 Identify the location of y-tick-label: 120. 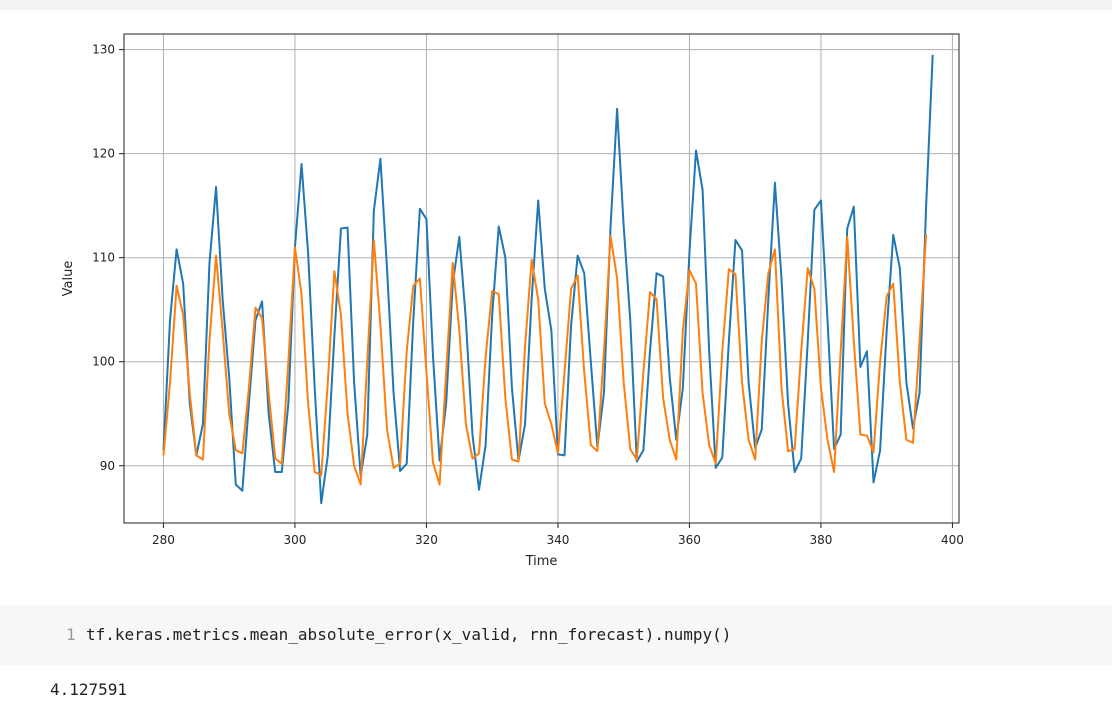
(103, 154).